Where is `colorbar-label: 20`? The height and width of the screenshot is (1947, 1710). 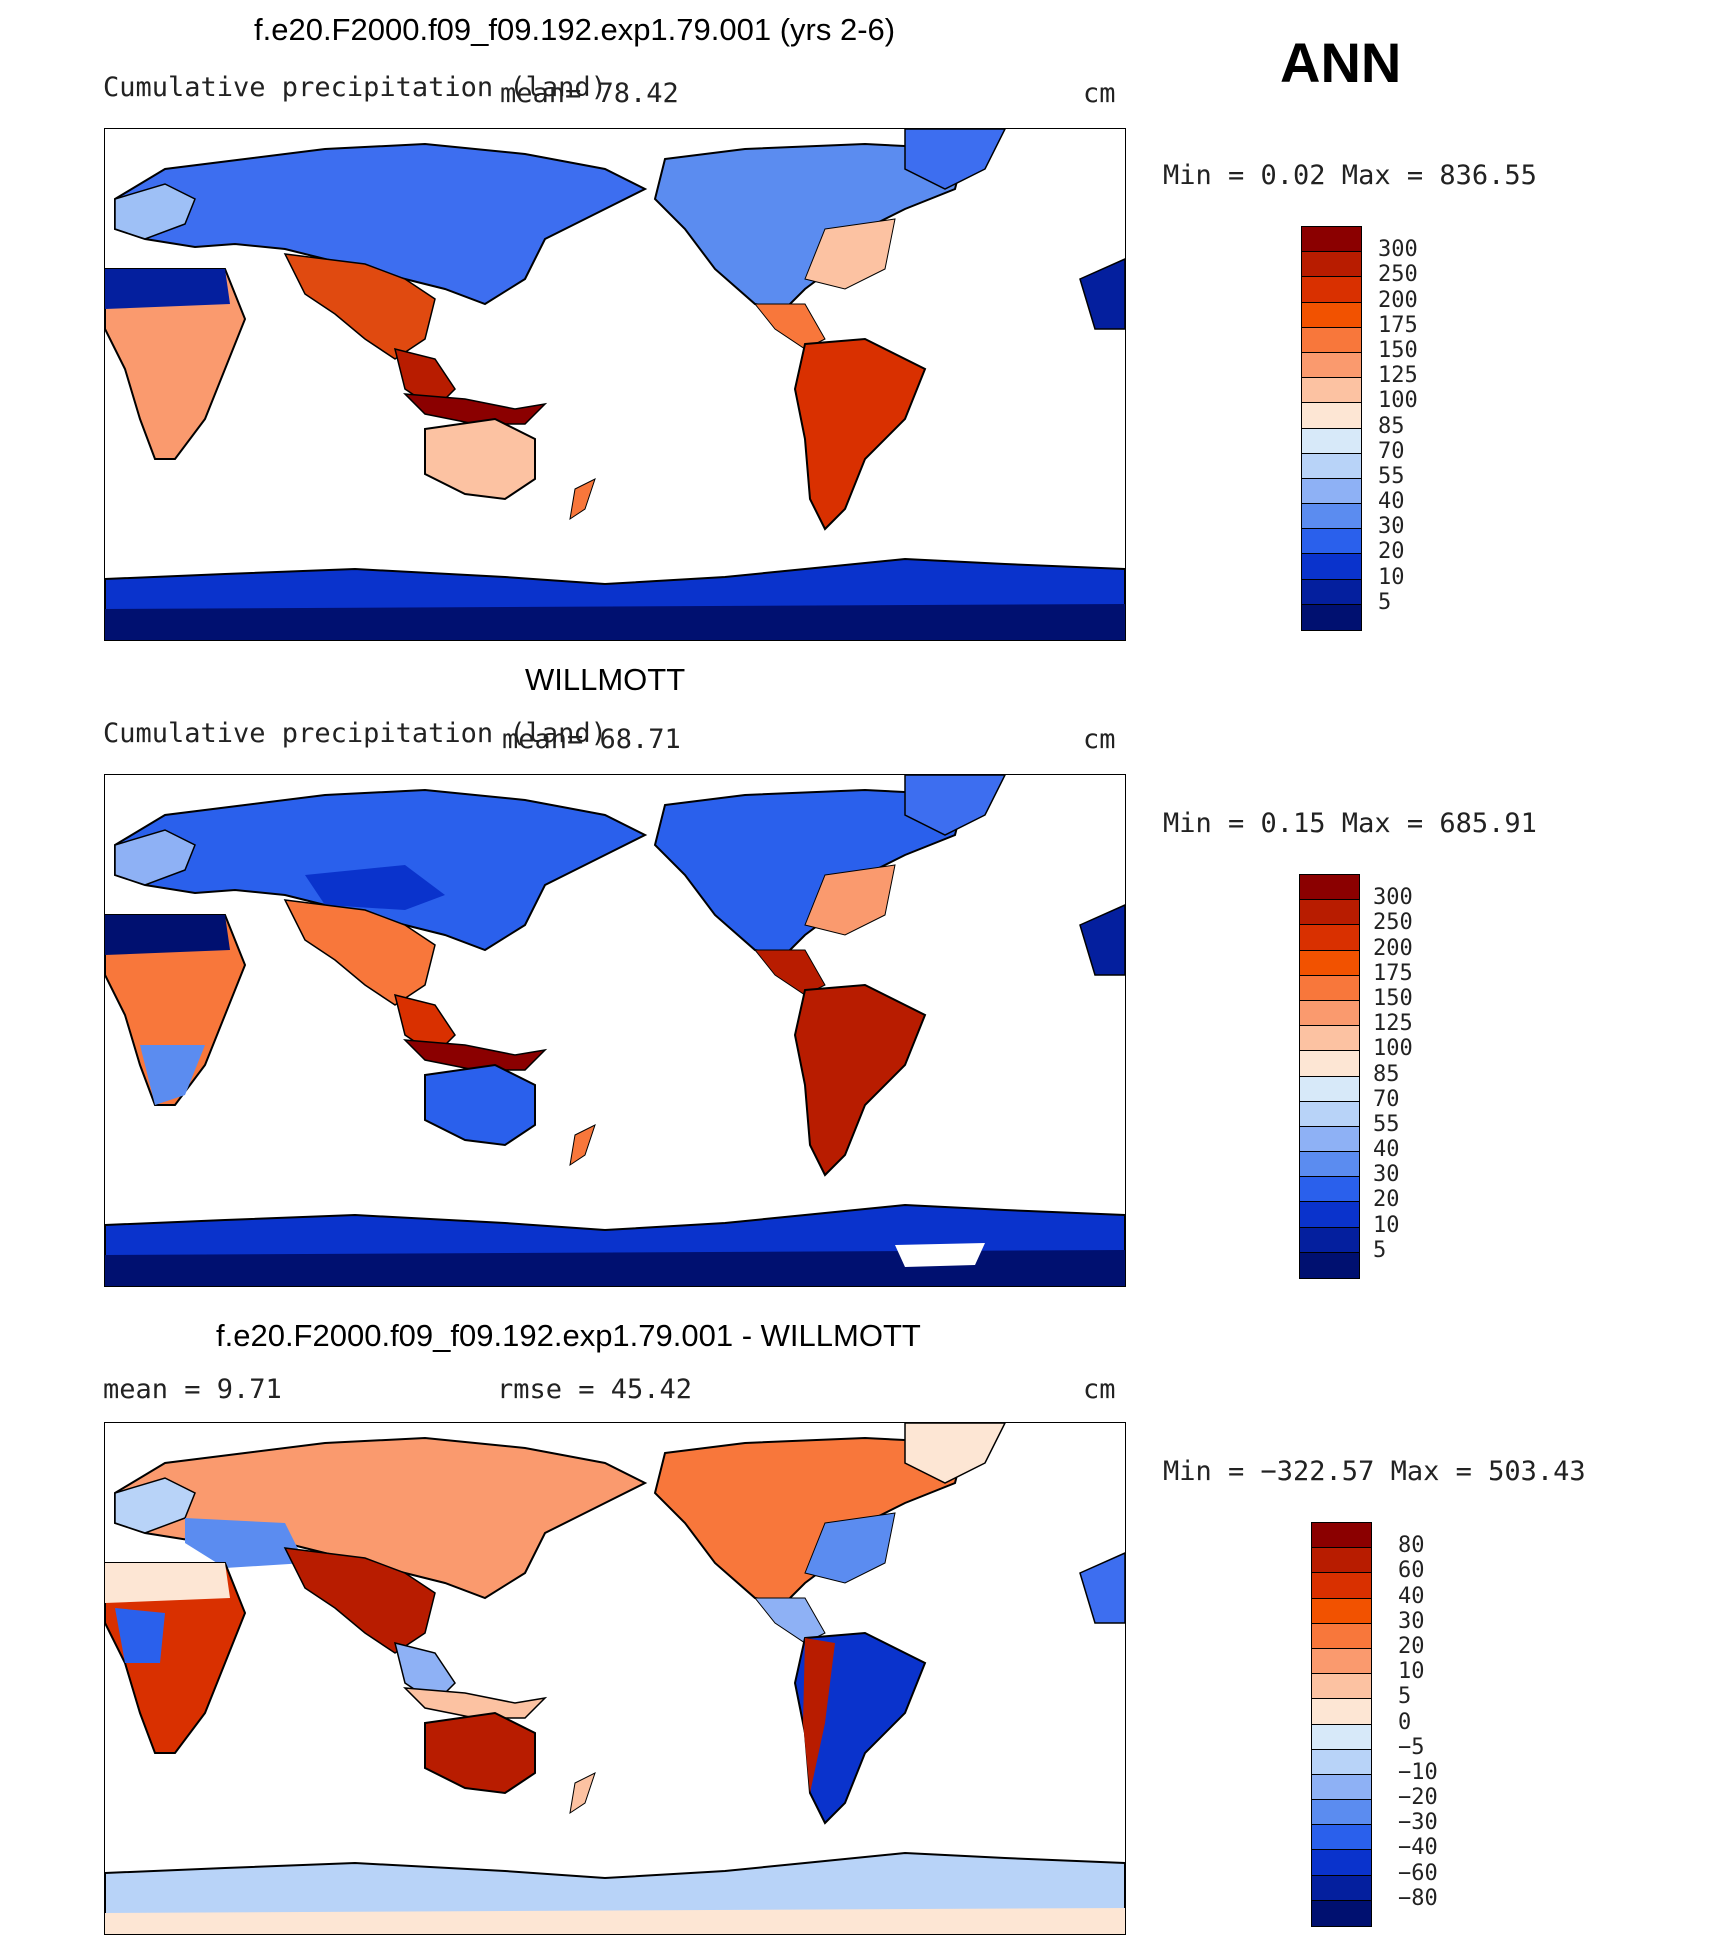 colorbar-label: 20 is located at coordinates (1386, 1200).